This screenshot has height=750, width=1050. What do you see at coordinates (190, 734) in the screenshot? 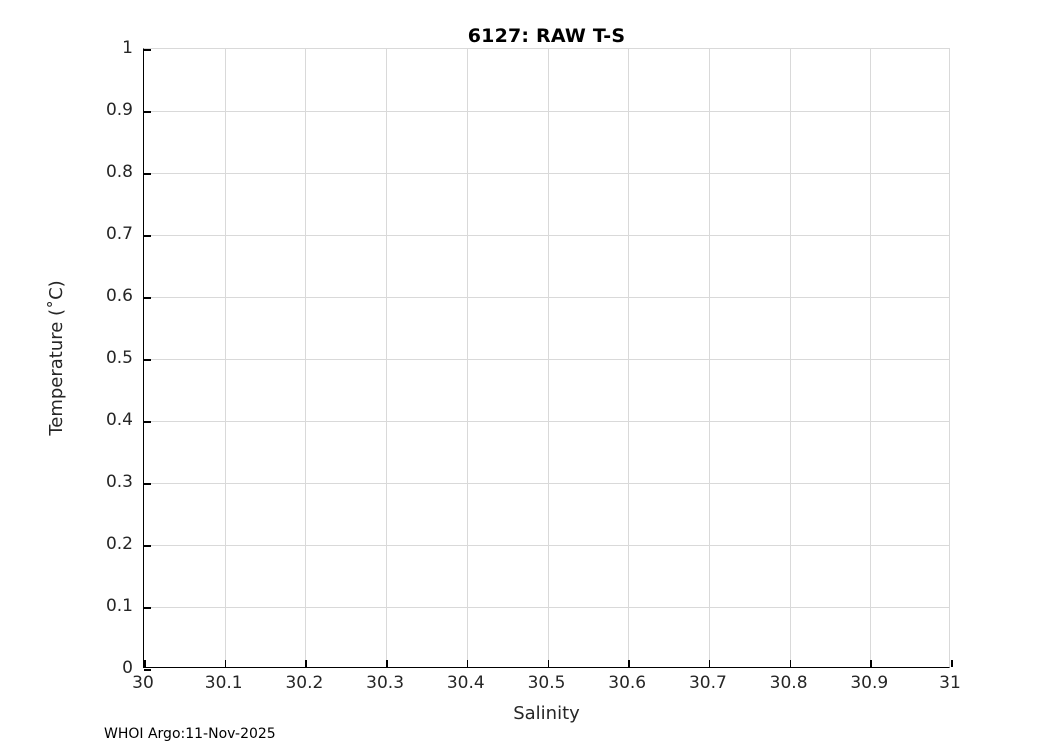
I see `footer-attribution: WHOI Argo:11-Nov-2025` at bounding box center [190, 734].